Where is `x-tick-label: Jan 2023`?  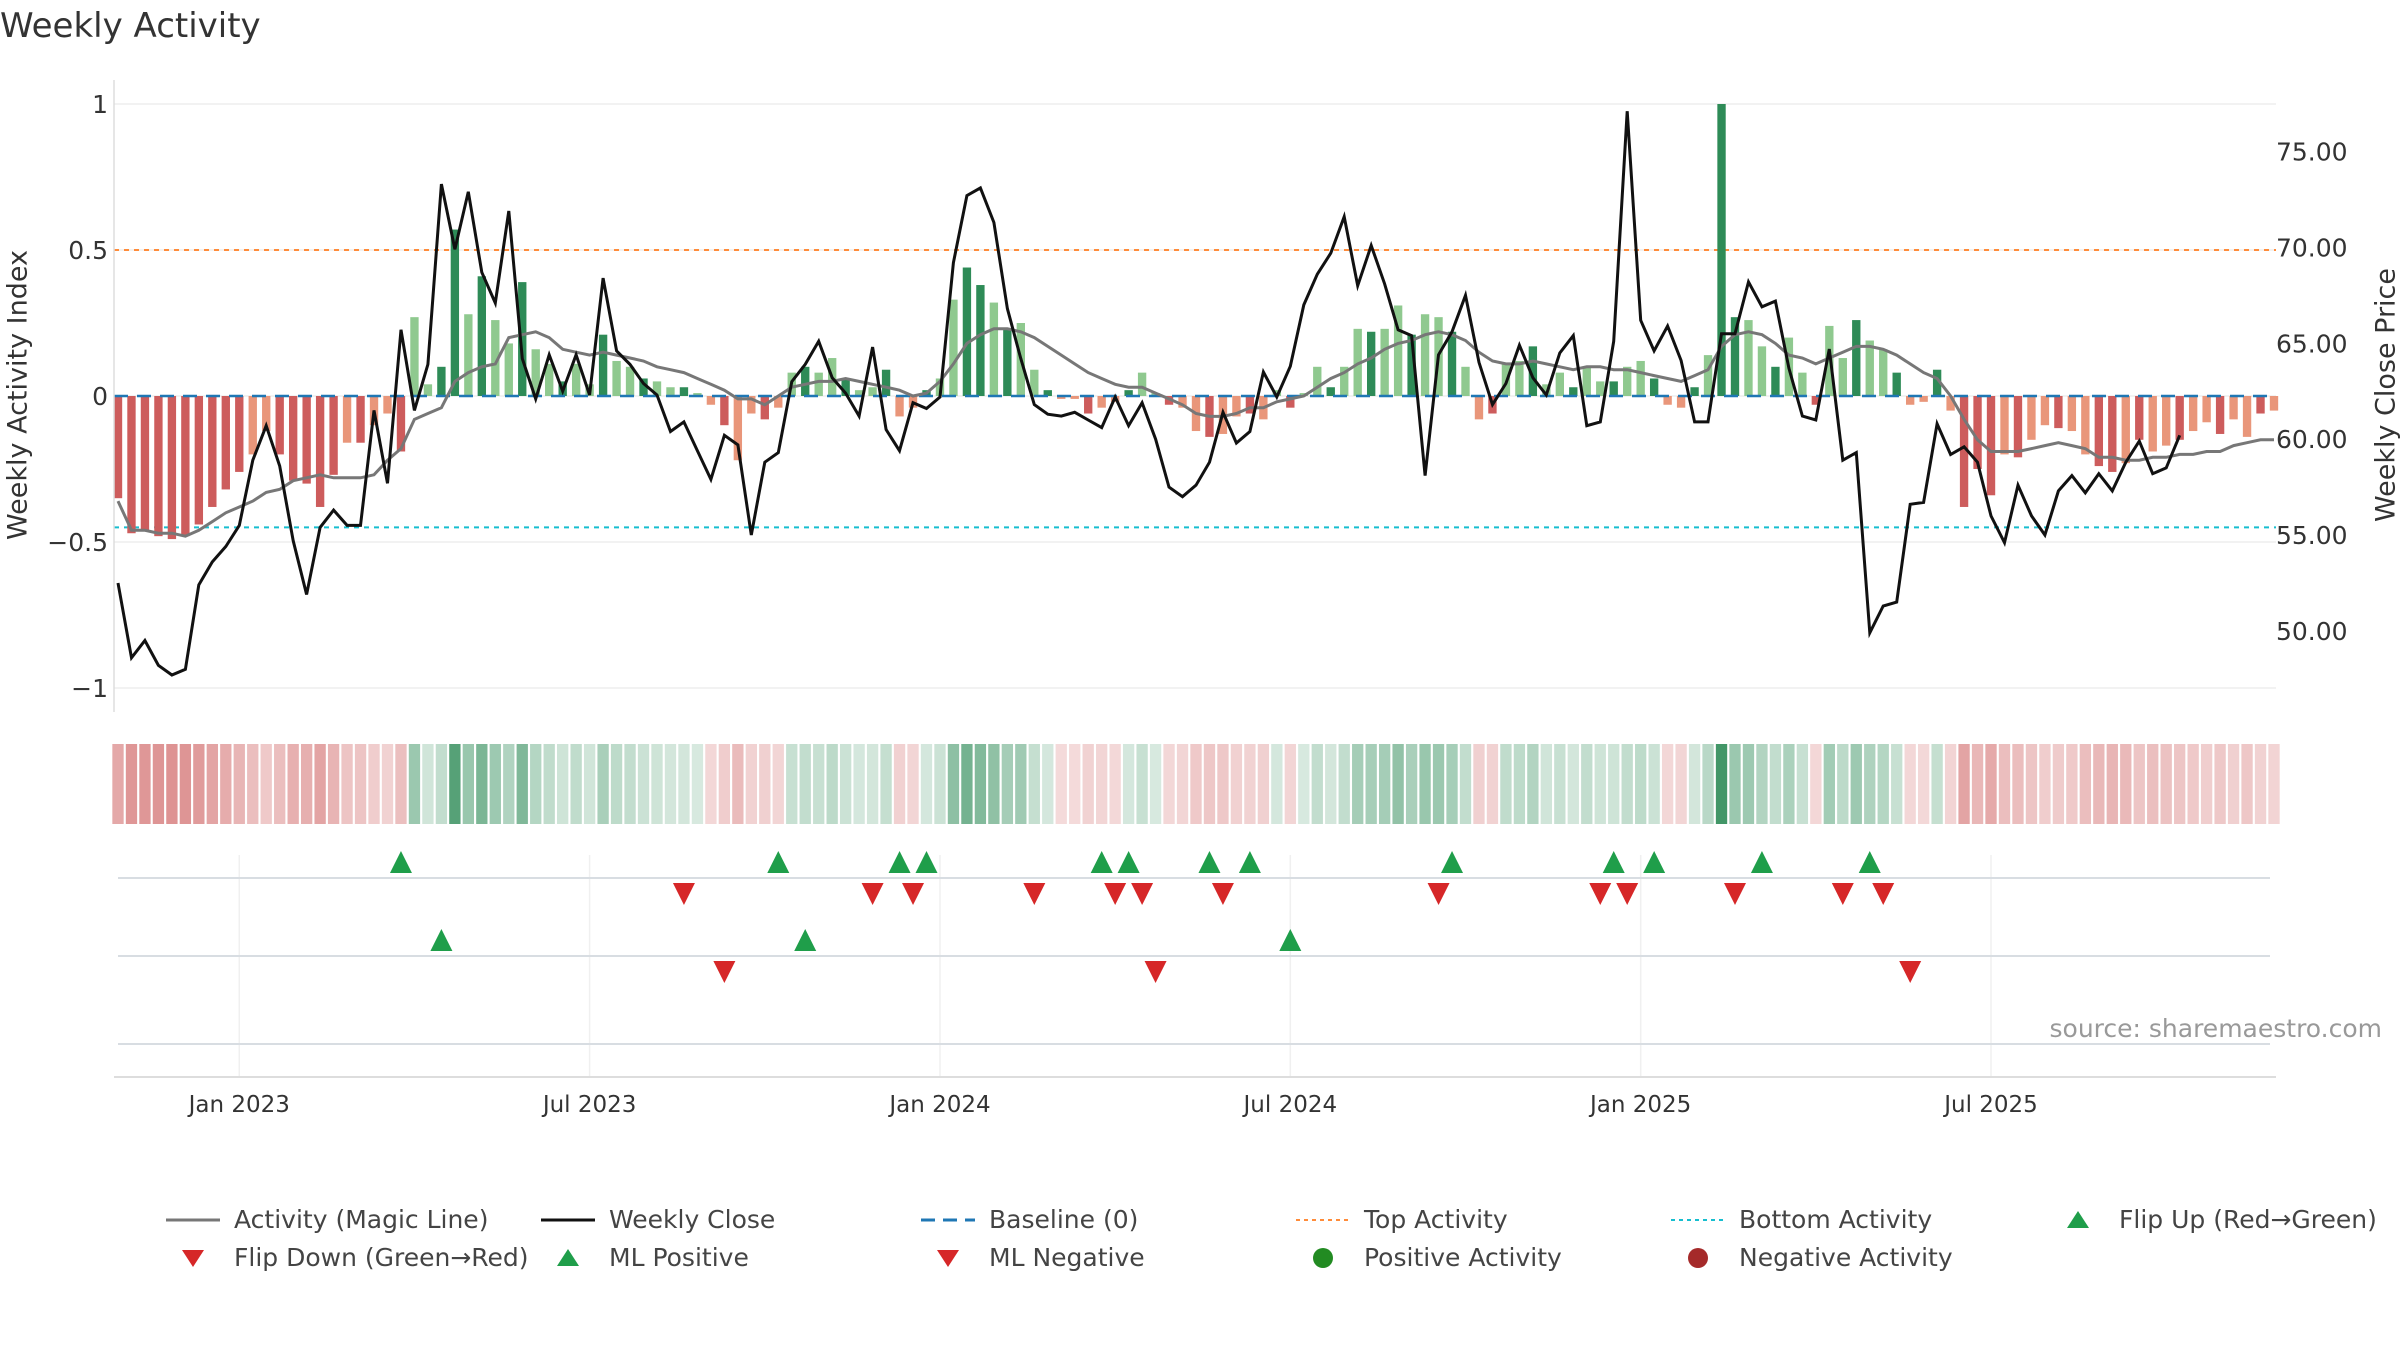 x-tick-label: Jan 2023 is located at coordinates (238, 1105).